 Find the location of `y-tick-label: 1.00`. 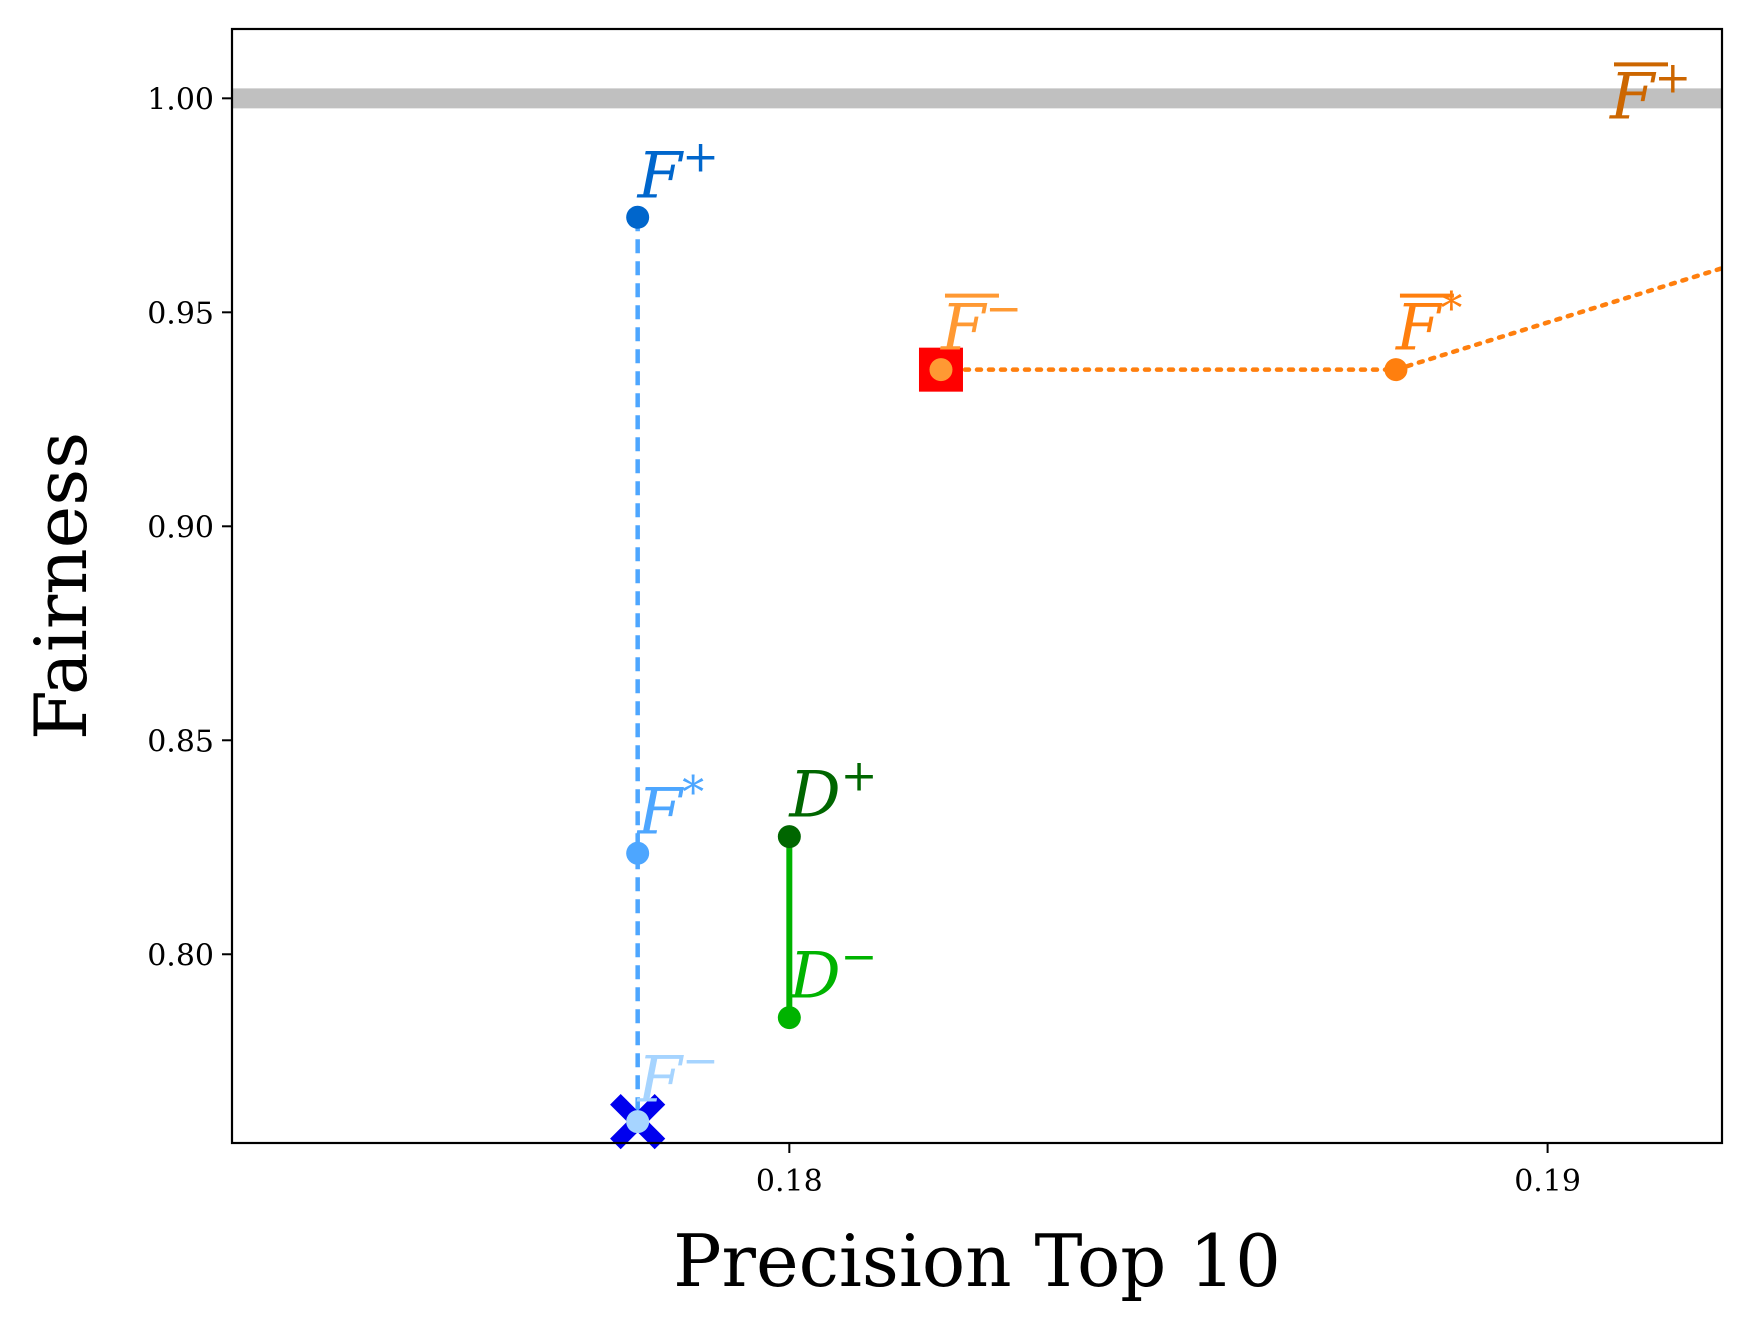

y-tick-label: 1.00 is located at coordinates (180, 99).